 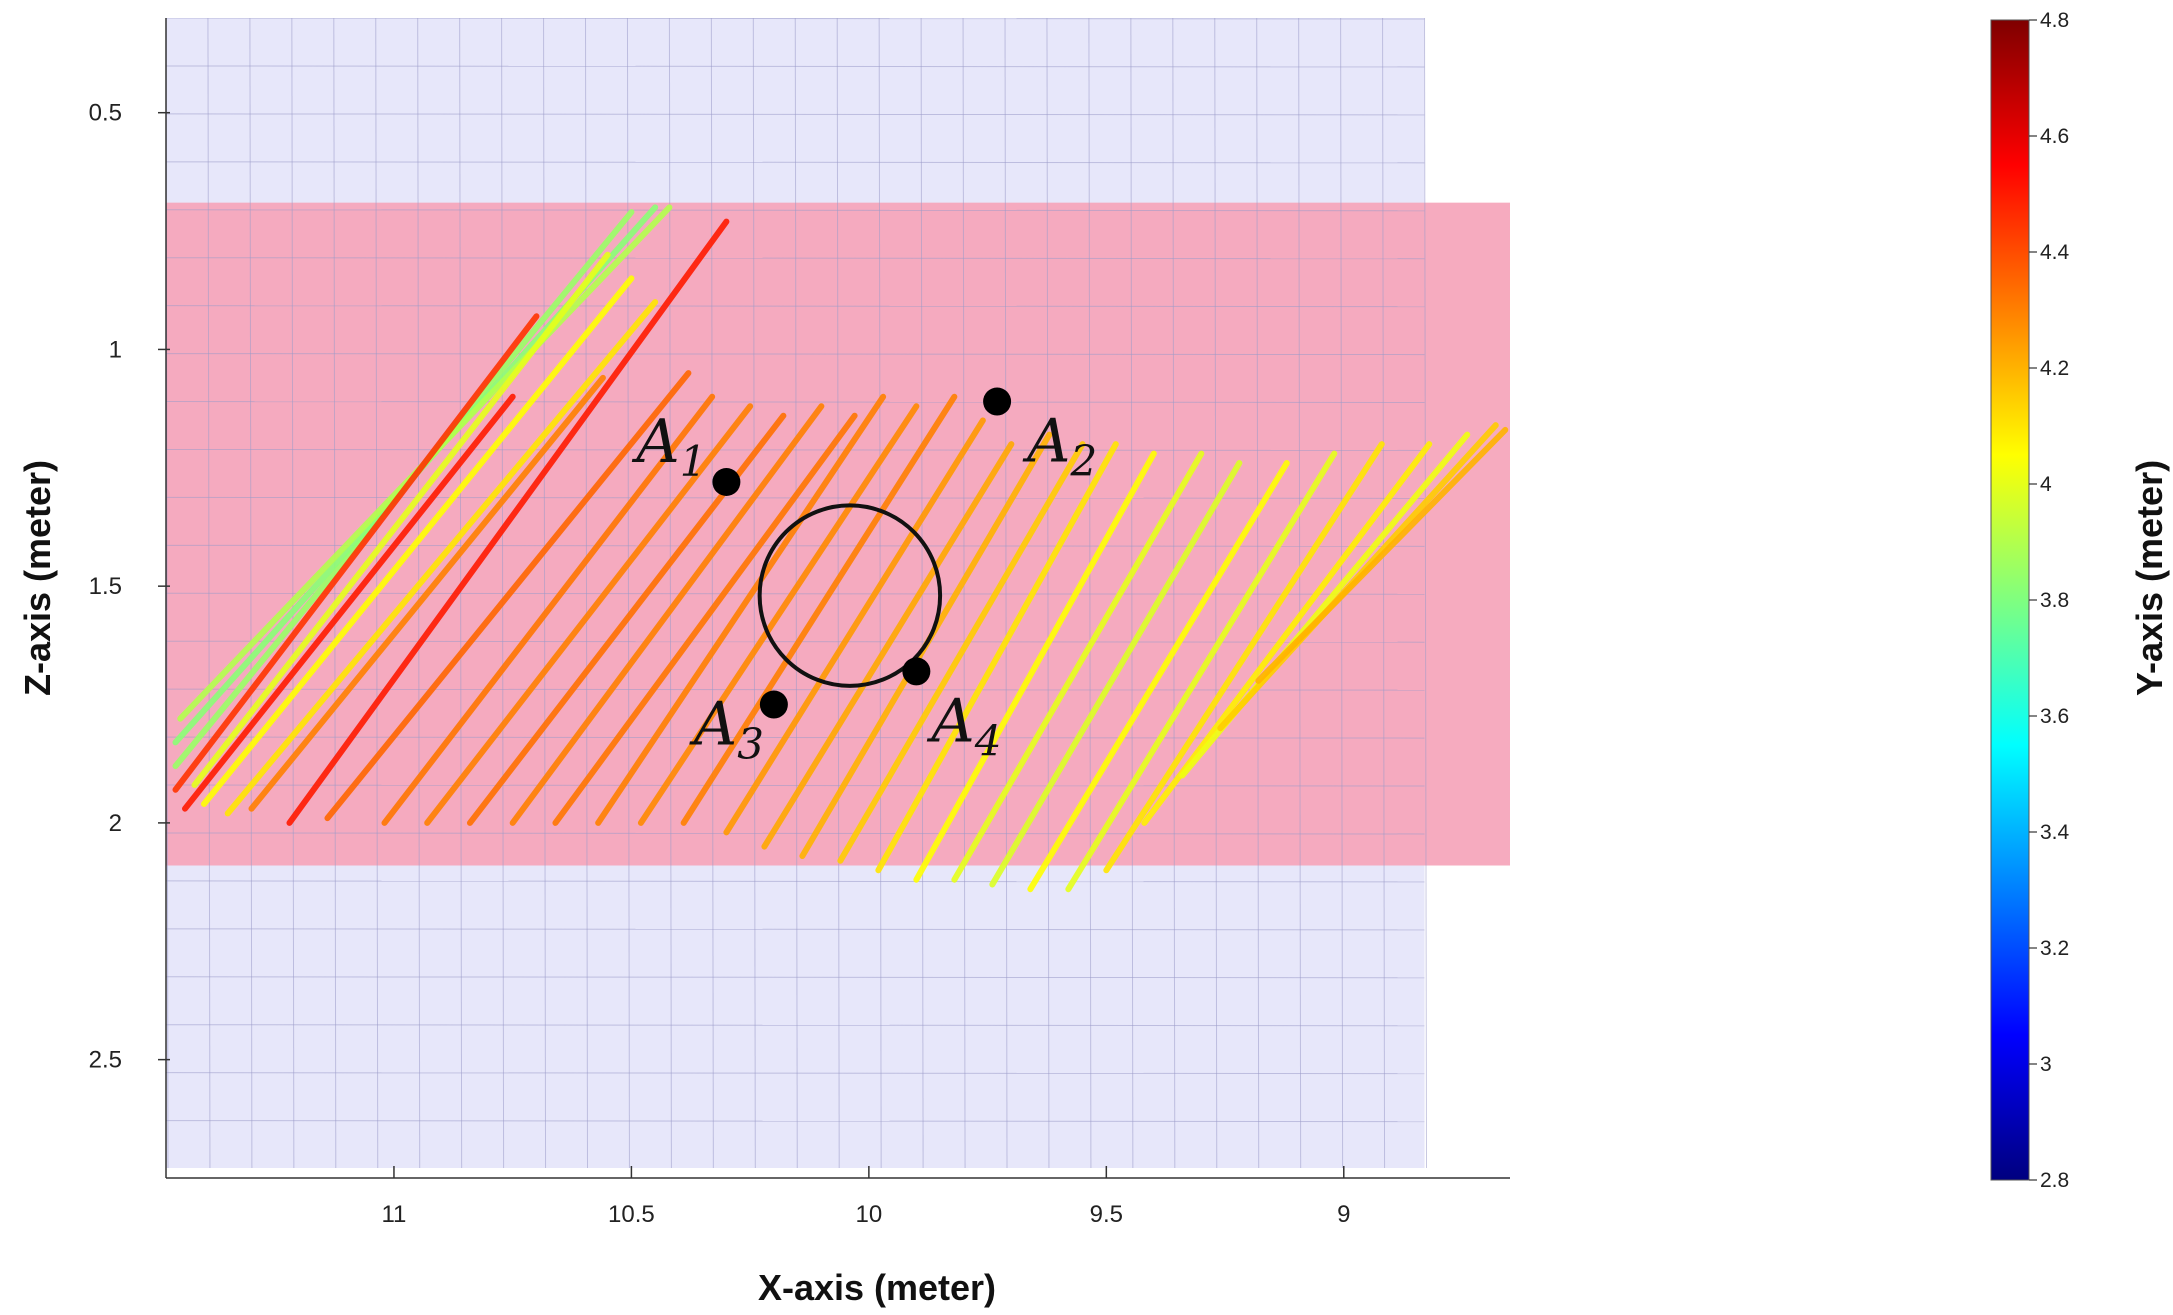 I want to click on x-tick-label: 10, so click(x=869, y=1214).